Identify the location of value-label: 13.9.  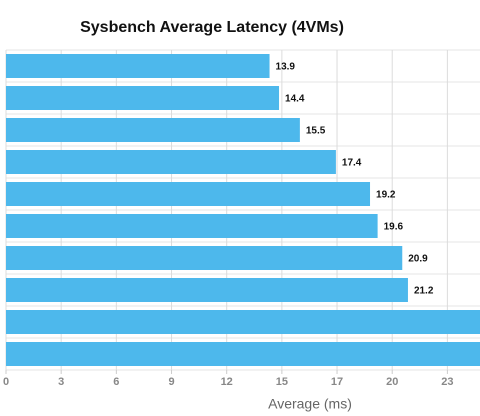
(286, 67).